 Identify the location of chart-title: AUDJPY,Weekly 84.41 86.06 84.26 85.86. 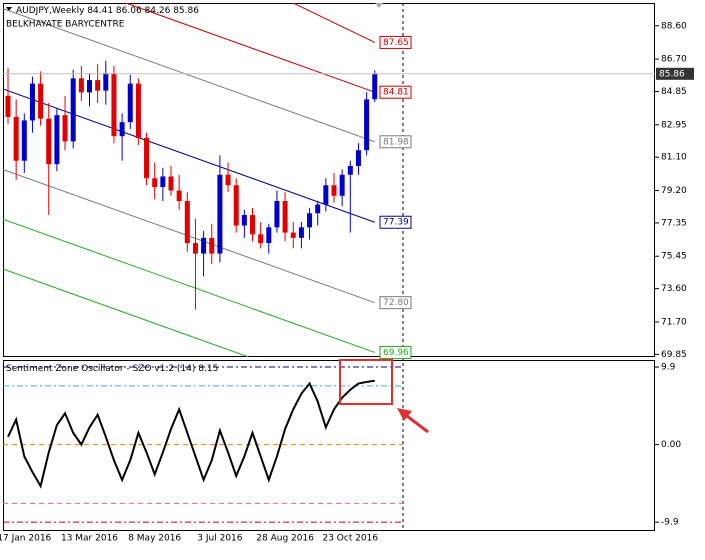
(107, 11).